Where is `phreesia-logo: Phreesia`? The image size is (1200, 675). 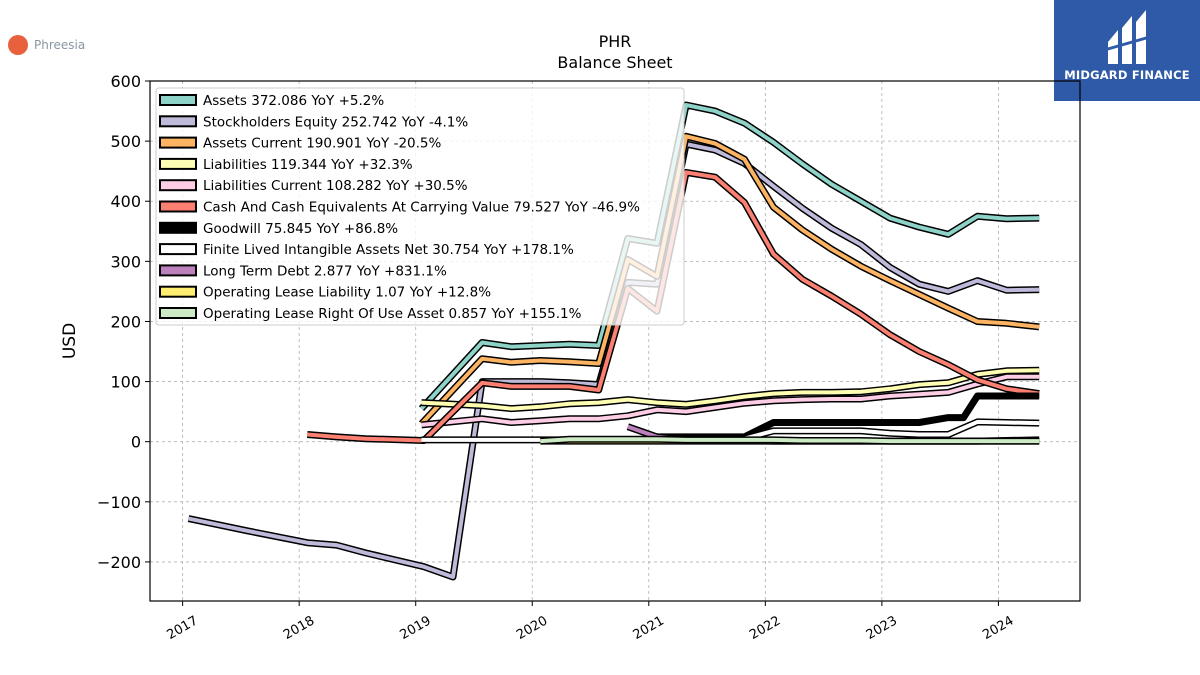 phreesia-logo: Phreesia is located at coordinates (46, 45).